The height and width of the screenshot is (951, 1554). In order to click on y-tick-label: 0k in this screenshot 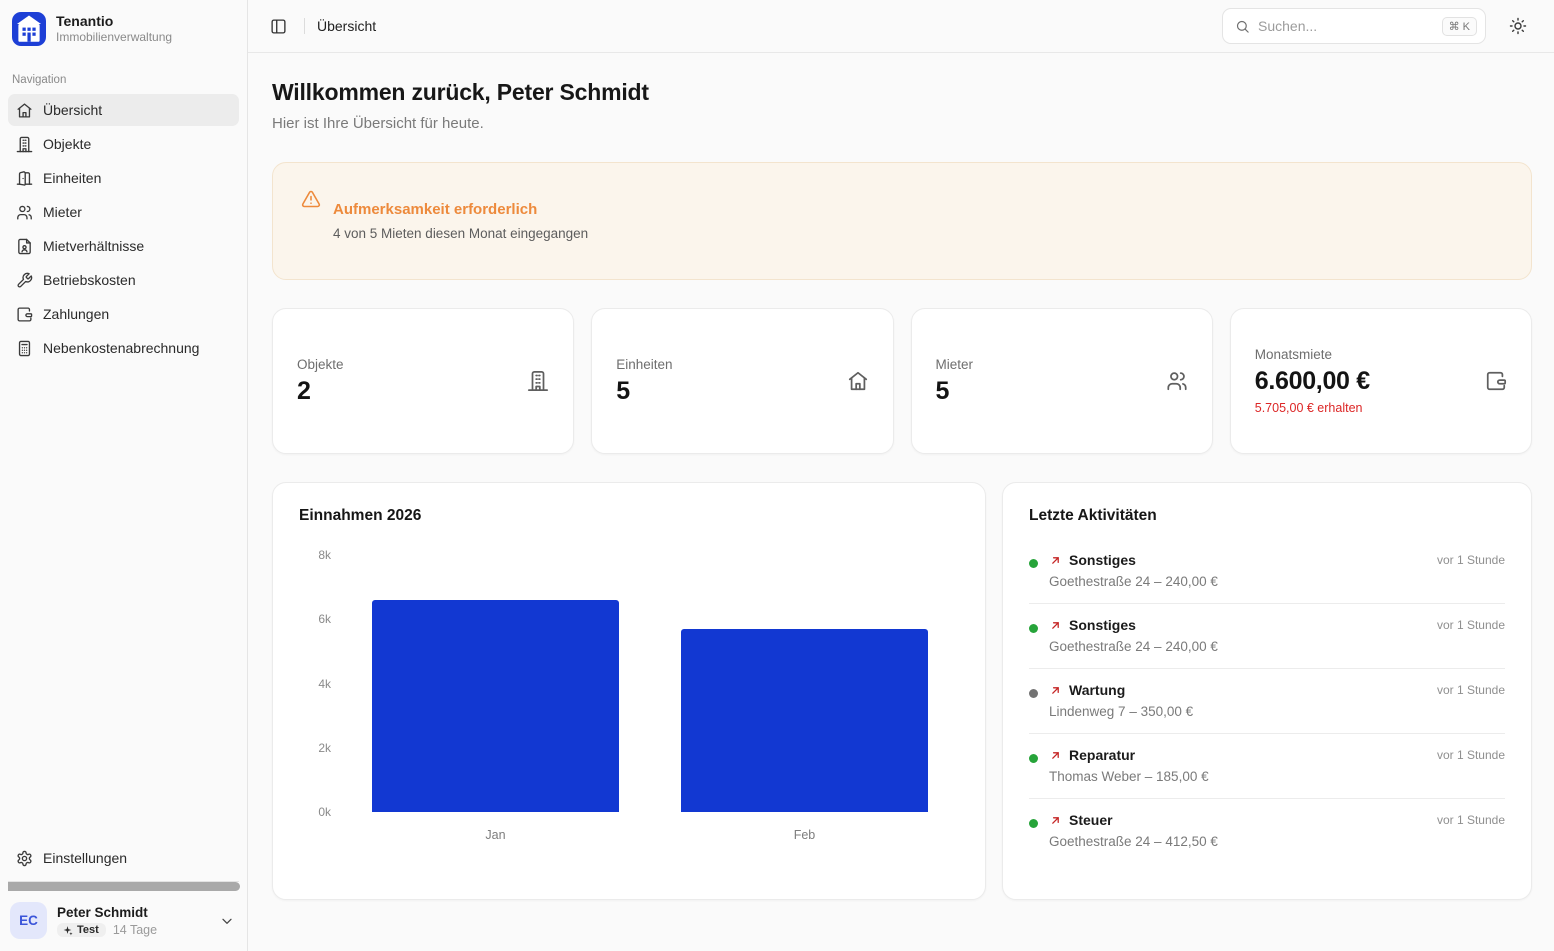, I will do `click(324, 812)`.